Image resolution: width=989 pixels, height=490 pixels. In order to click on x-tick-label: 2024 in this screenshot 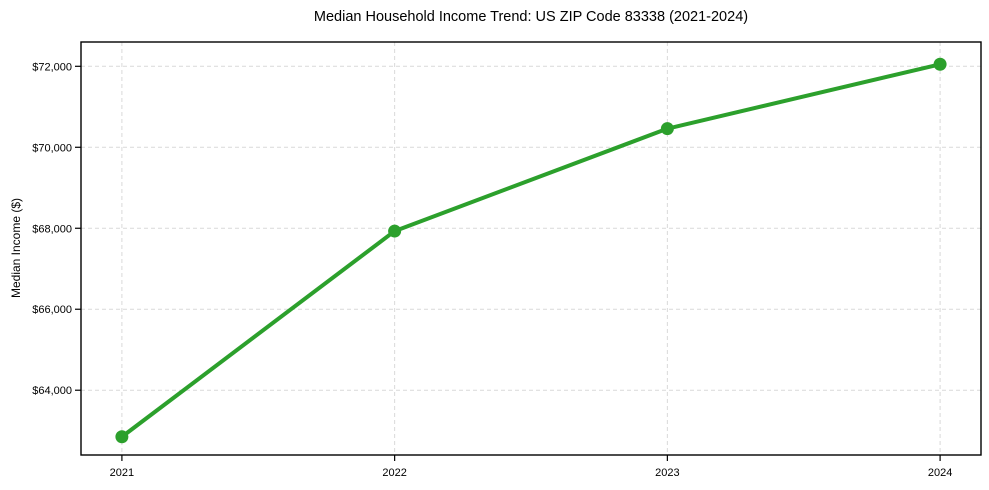, I will do `click(940, 473)`.